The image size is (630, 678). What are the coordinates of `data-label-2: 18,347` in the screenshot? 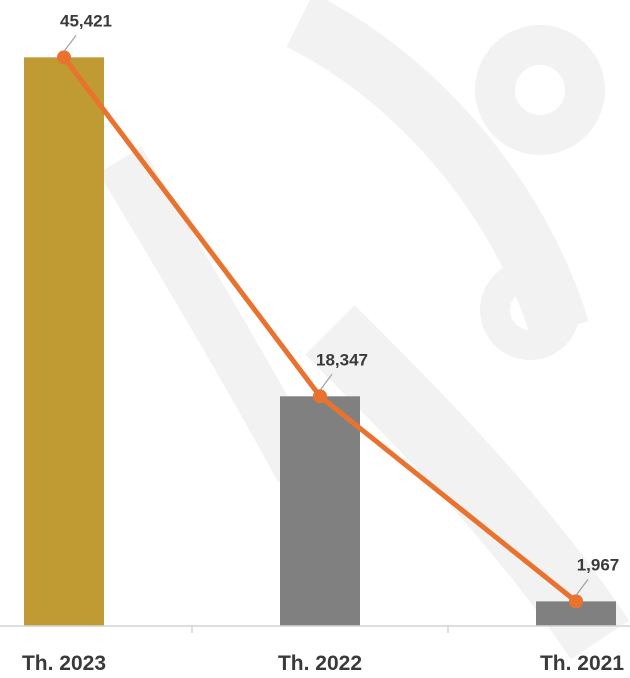 It's located at (342, 359).